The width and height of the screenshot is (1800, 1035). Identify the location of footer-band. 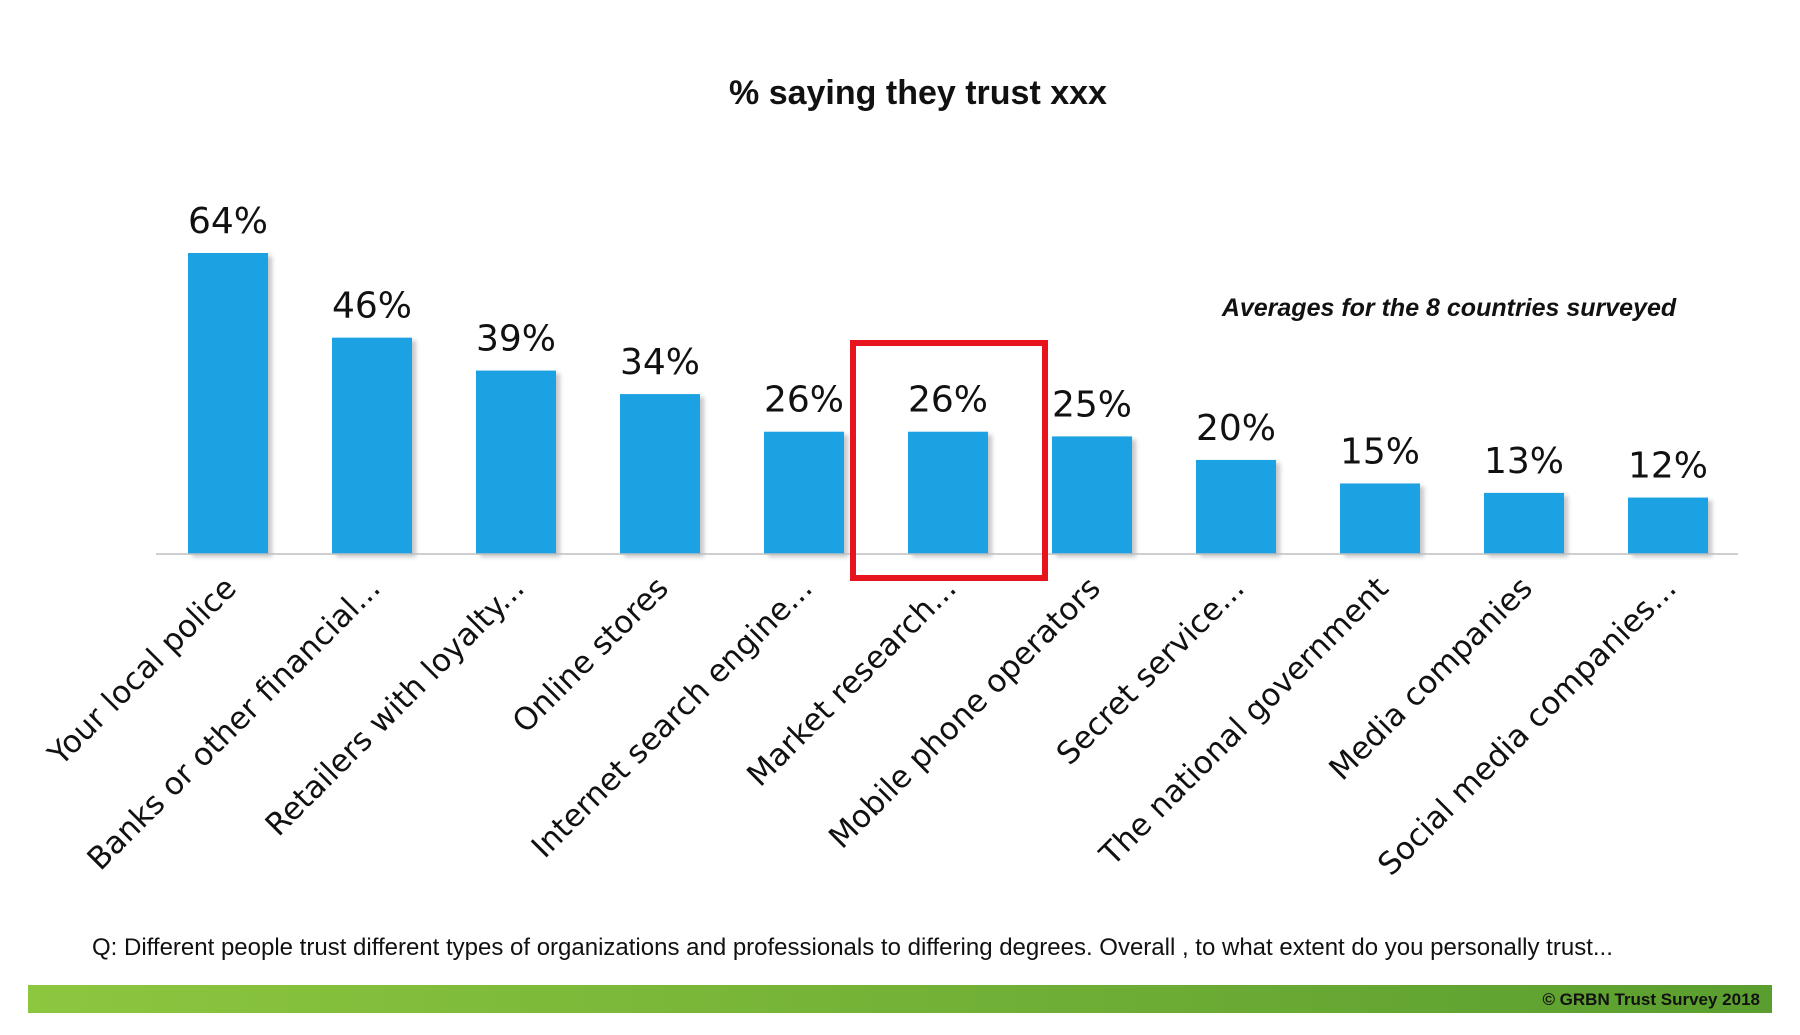
(900, 999).